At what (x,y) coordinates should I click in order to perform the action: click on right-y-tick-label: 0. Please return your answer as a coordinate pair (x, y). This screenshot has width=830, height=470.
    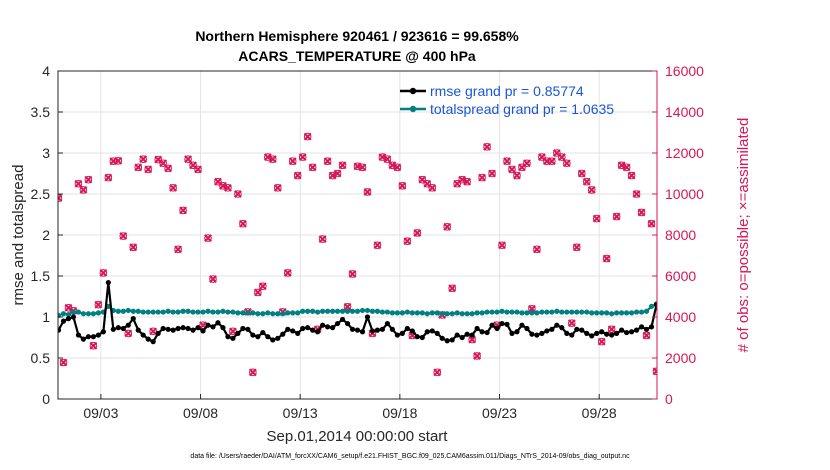
    Looking at the image, I should click on (669, 399).